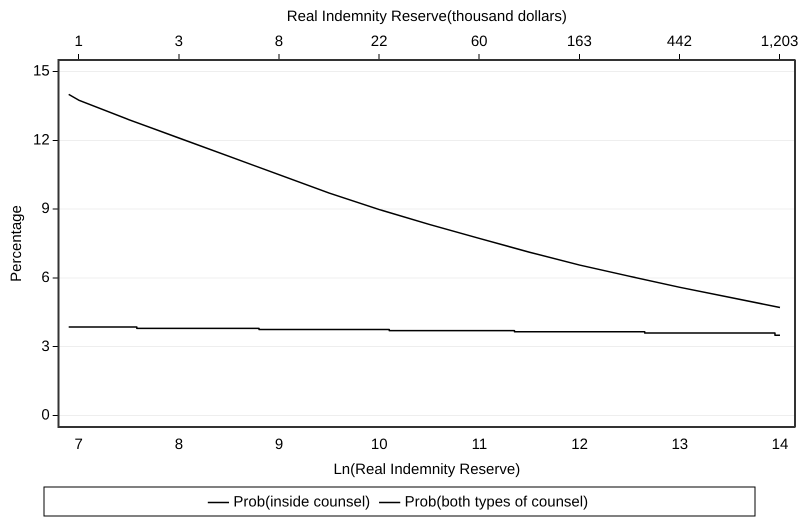  Describe the element at coordinates (17, 243) in the screenshot. I see `y-axis-title: Percentage` at that location.